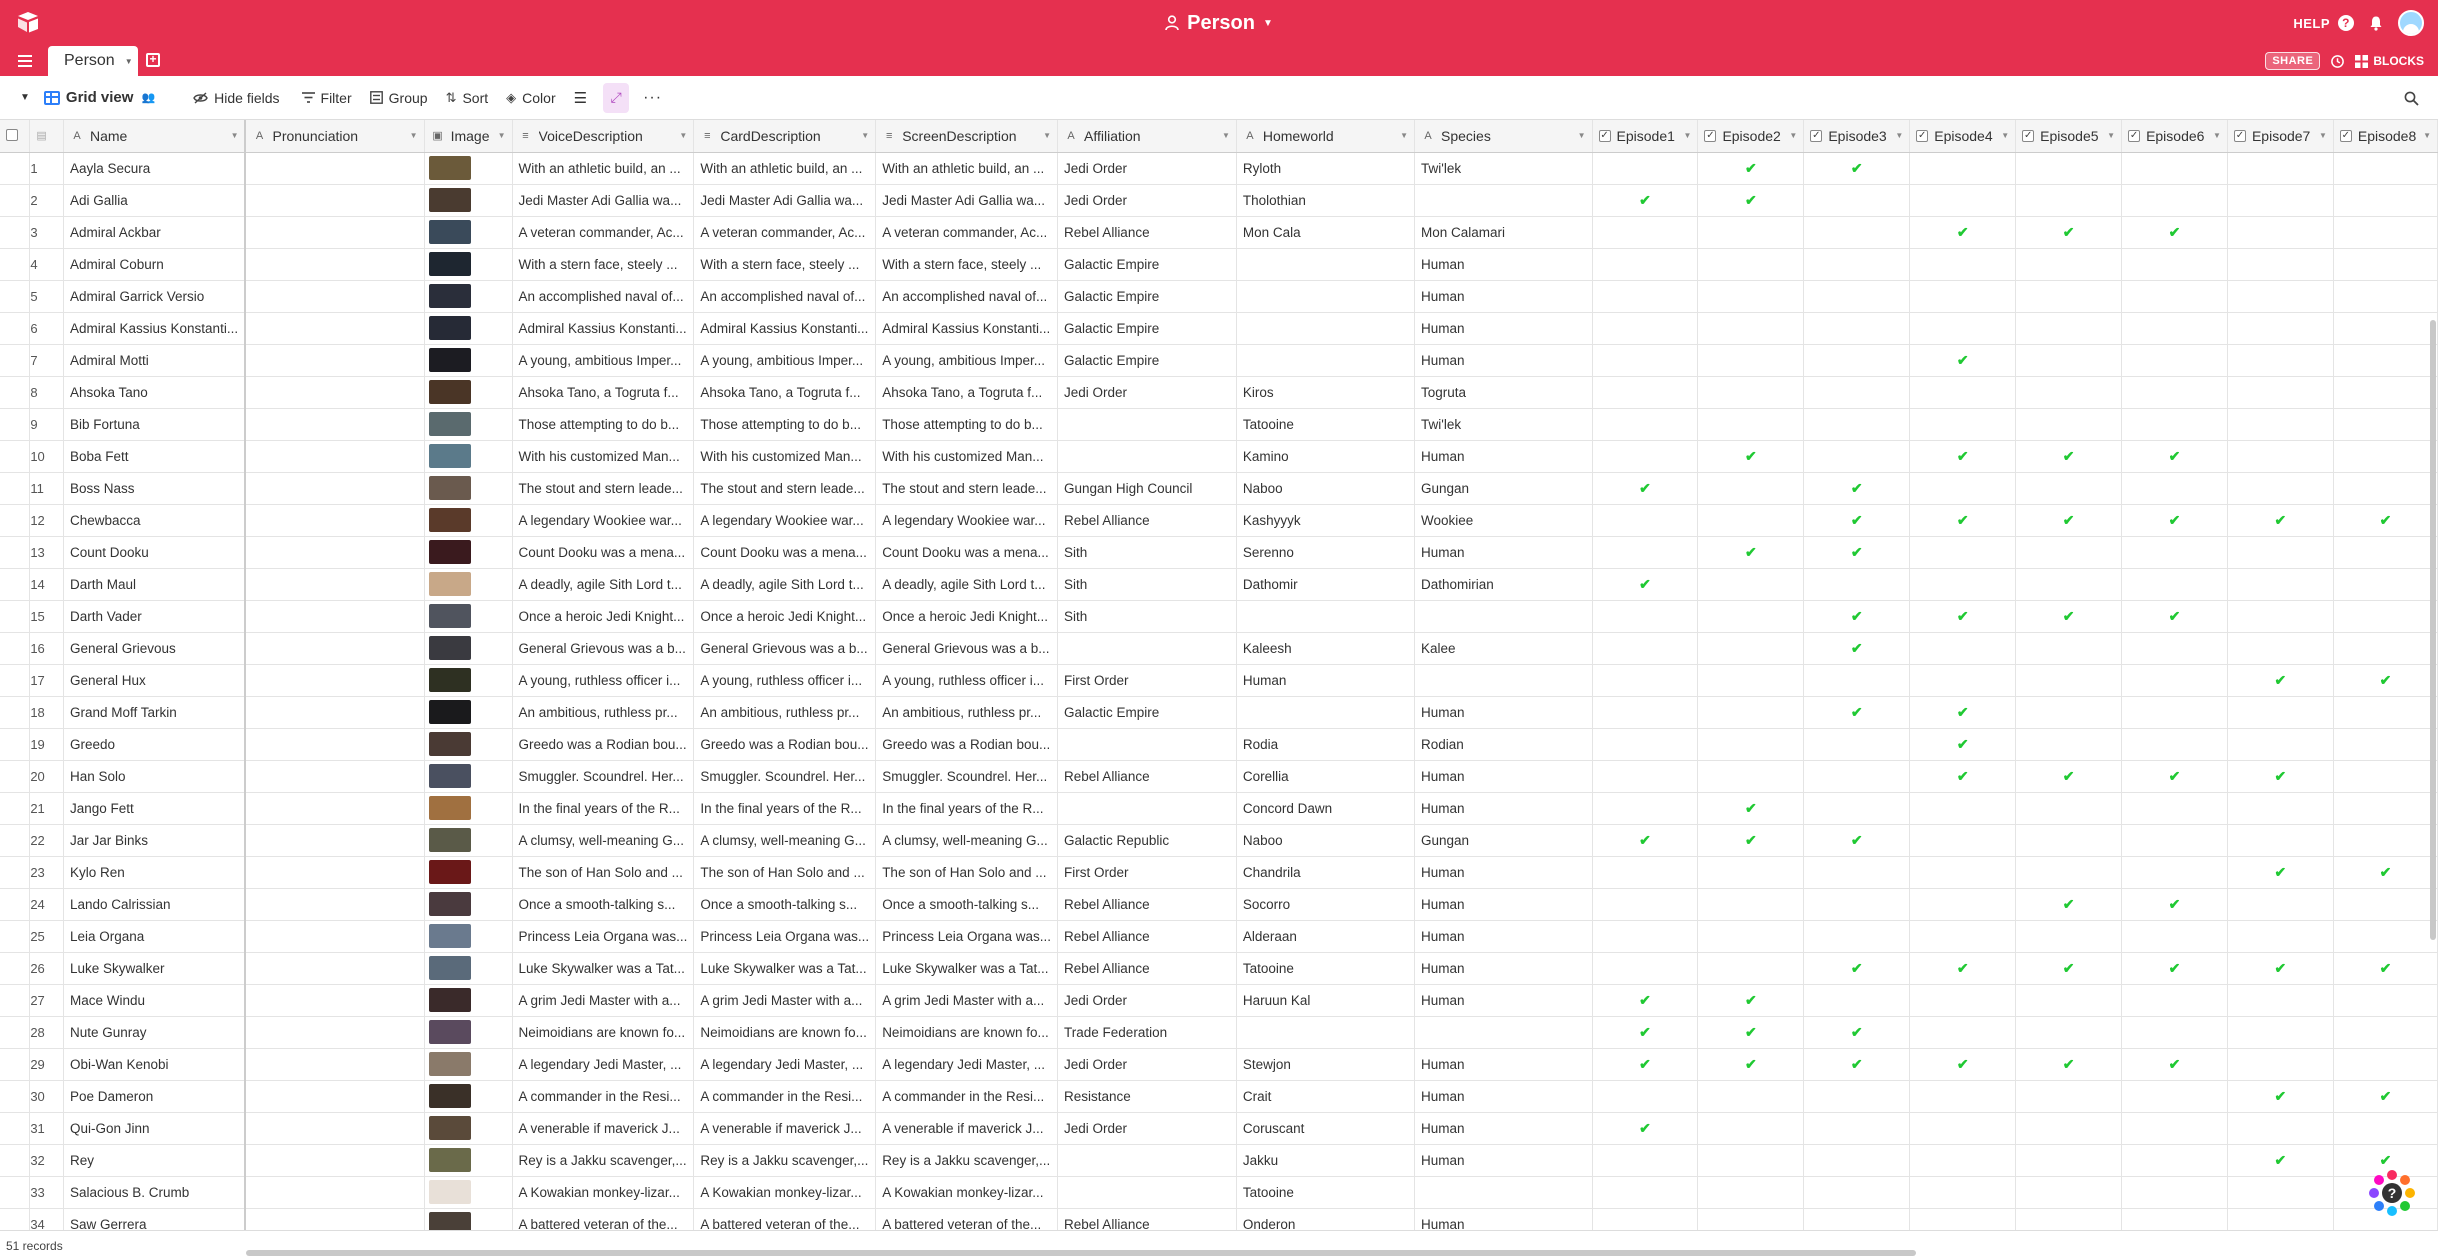  What do you see at coordinates (155, 1064) in the screenshot?
I see `name-cell: Obi-Wan Kenobi` at bounding box center [155, 1064].